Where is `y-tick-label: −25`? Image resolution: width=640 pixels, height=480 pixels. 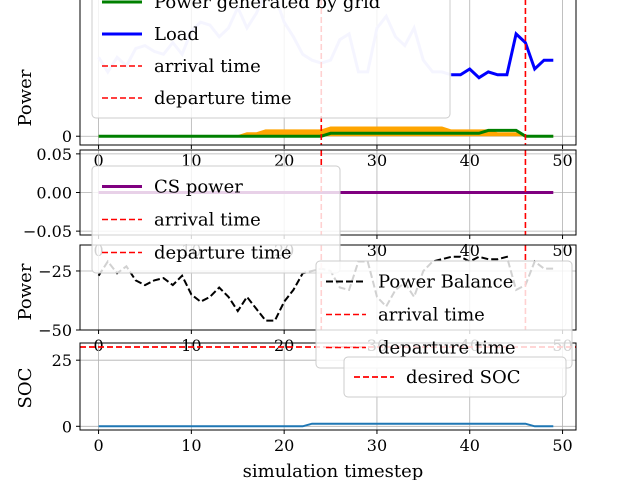
y-tick-label: −25 is located at coordinates (55, 271).